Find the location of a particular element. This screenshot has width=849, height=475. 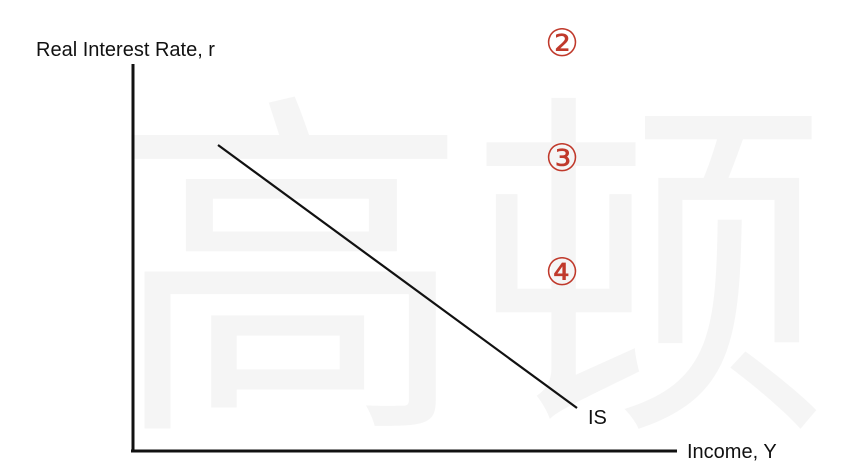

y-axis-label: Real Interest Rate, r is located at coordinates (125, 50).